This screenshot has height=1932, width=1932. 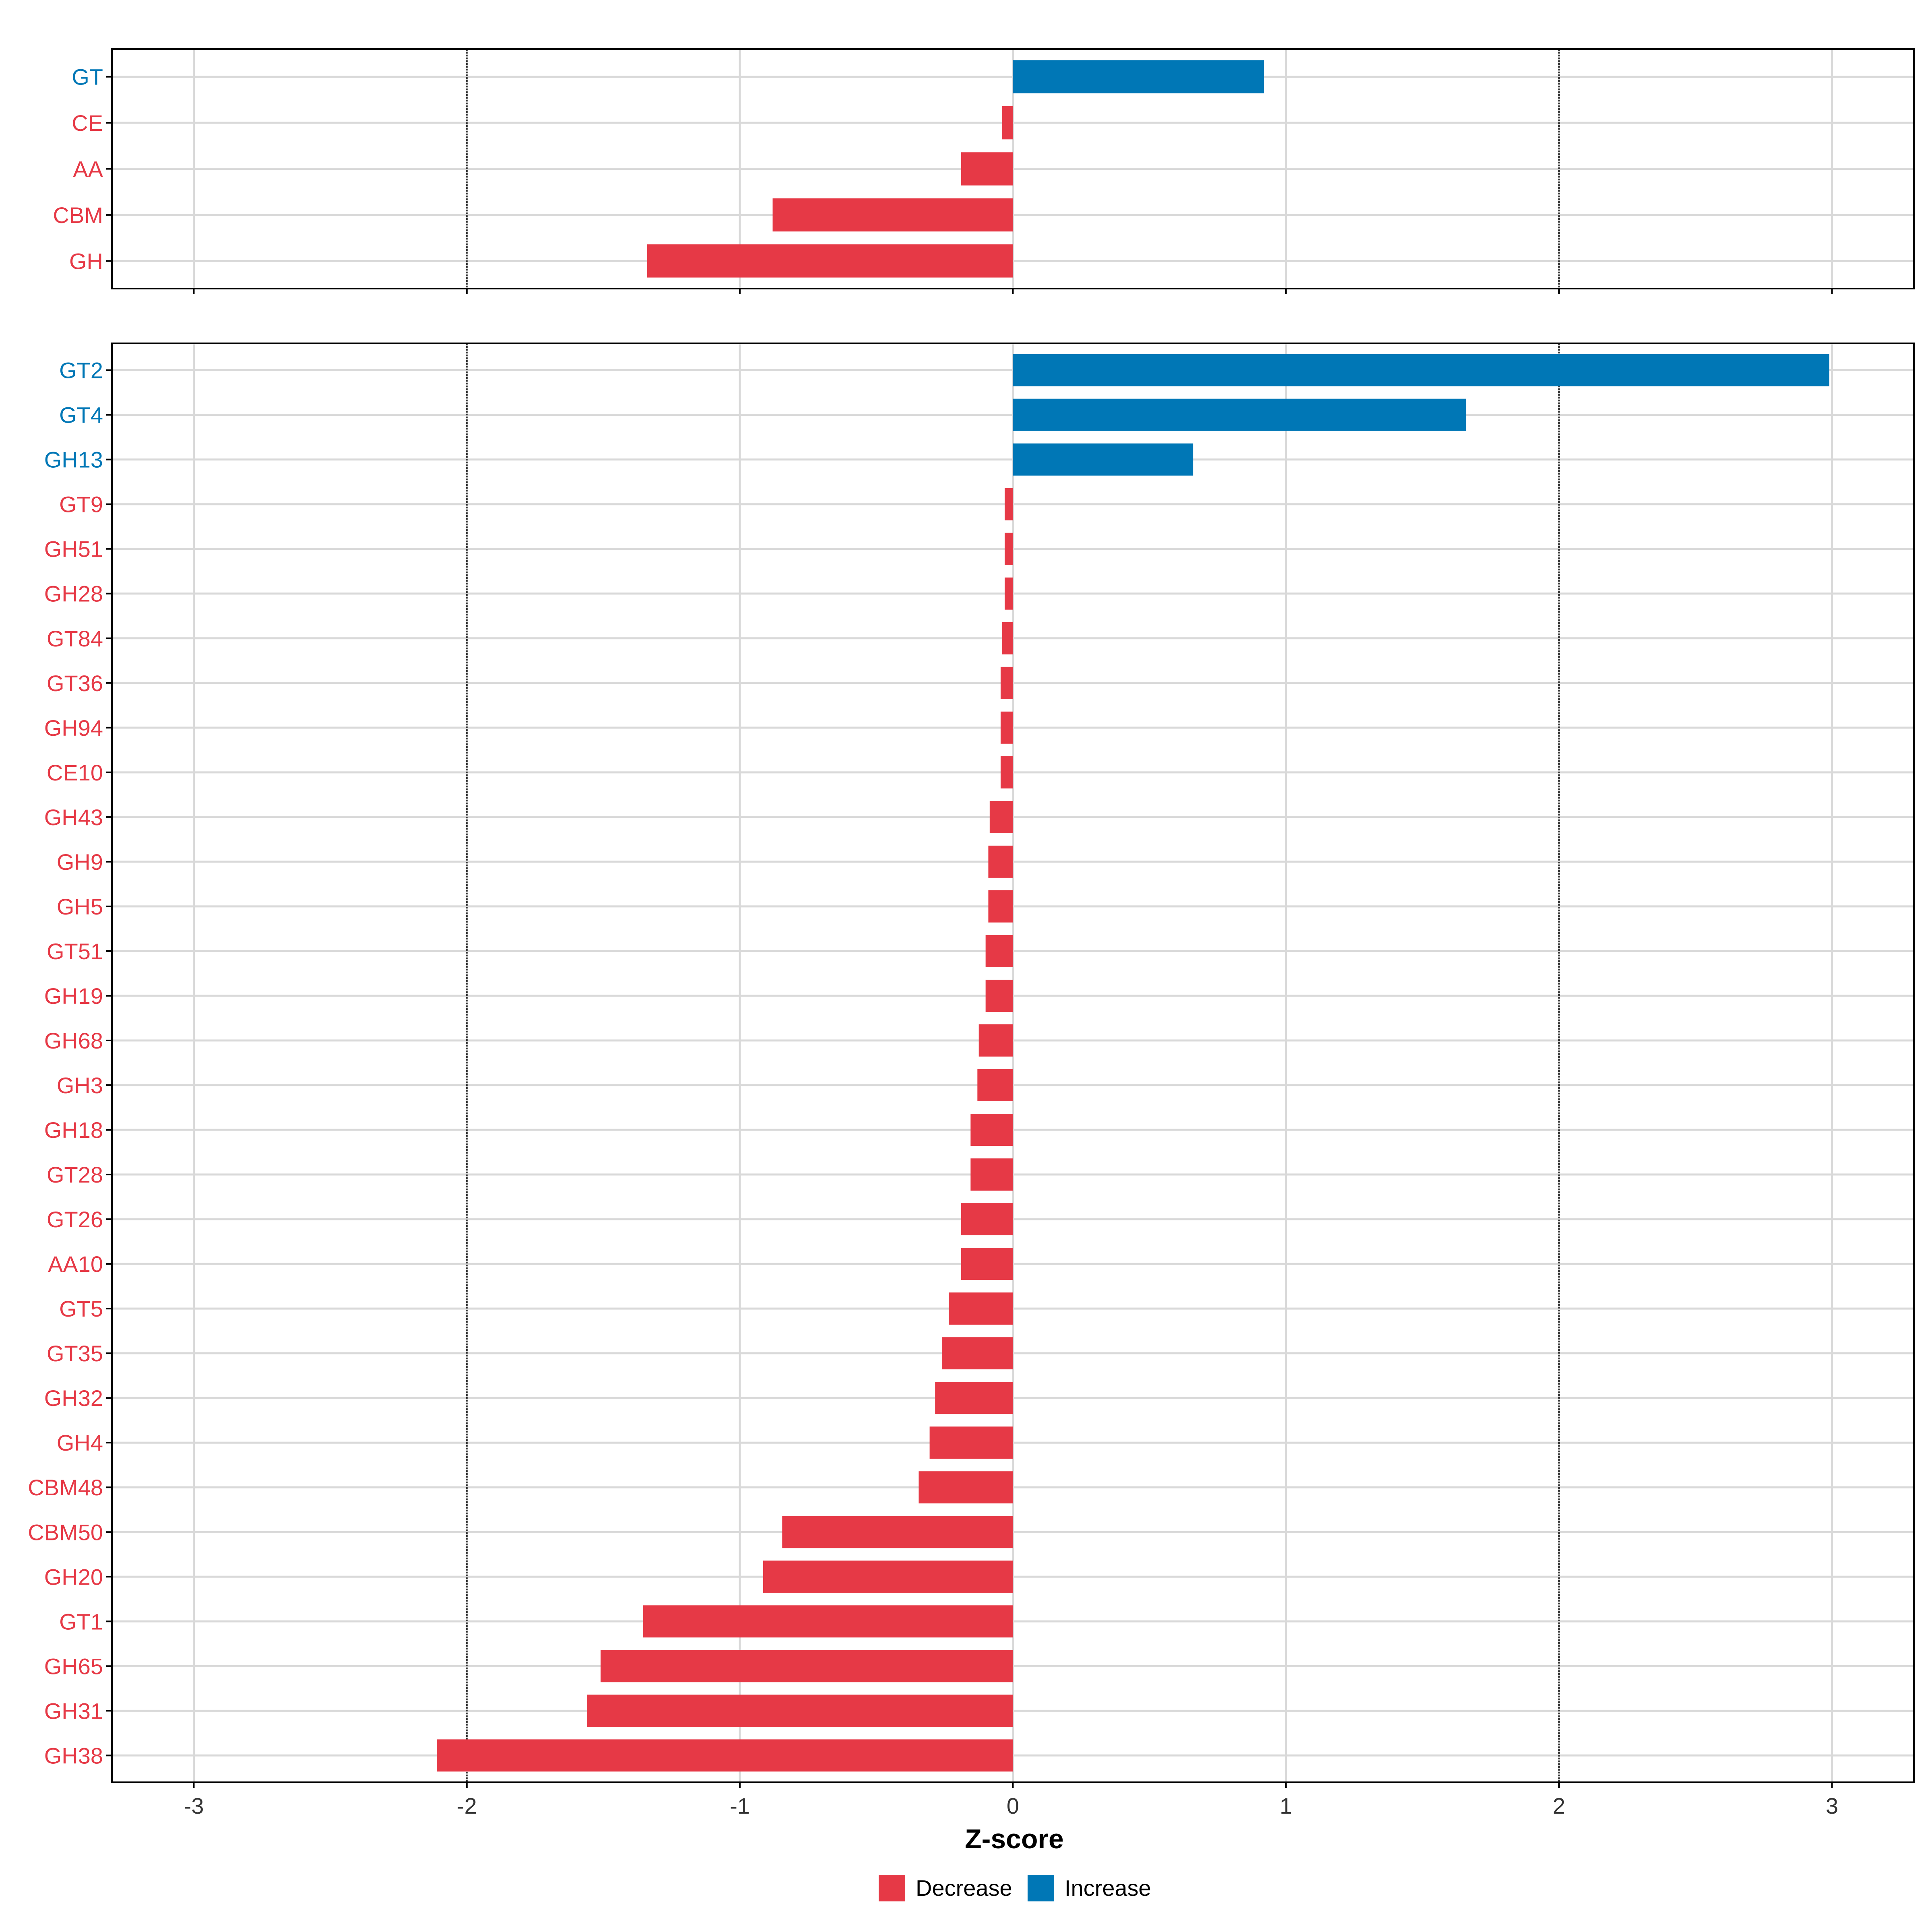 What do you see at coordinates (1000, 906) in the screenshot?
I see `bar-gh5` at bounding box center [1000, 906].